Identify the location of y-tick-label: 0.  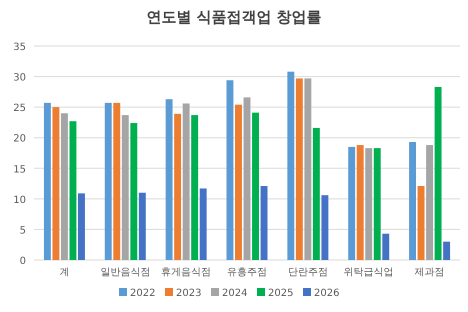
(23, 261).